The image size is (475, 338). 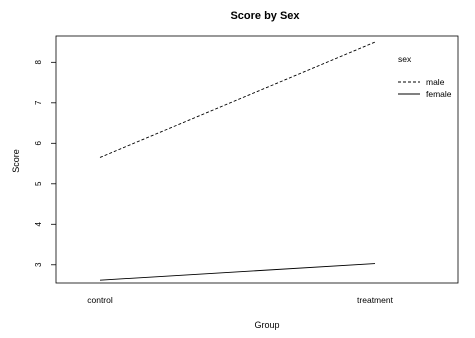 I want to click on x-axis: control treatment, so click(x=240, y=300).